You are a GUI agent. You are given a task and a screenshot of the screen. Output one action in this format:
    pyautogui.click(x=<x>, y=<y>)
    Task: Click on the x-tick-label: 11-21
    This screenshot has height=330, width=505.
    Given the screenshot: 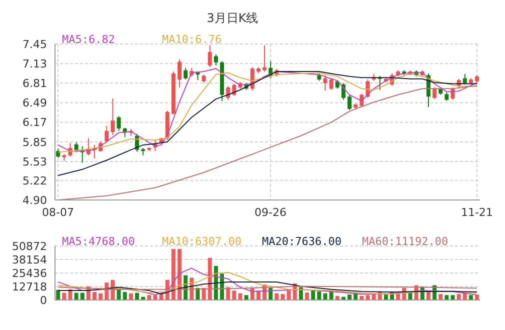 What is the action you would take?
    pyautogui.click(x=476, y=212)
    